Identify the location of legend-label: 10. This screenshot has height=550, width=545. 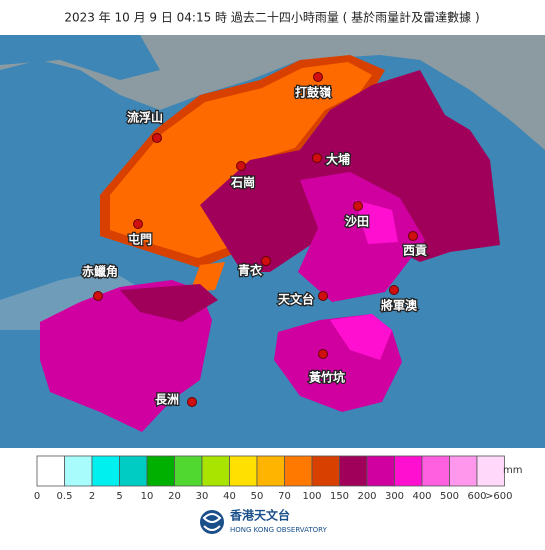
(147, 496).